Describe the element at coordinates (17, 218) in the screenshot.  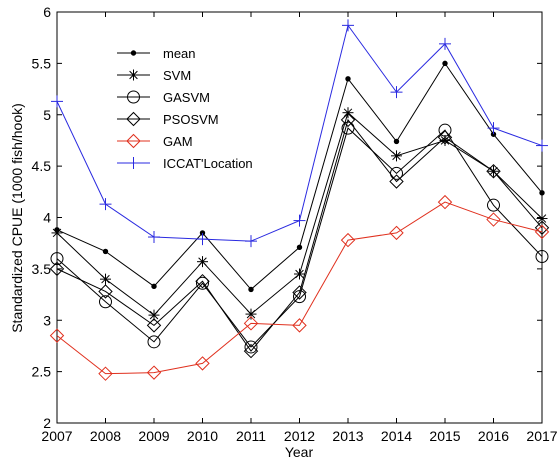
I see `y-axis-title: Standardized CPUE (1000 fish/hook)` at that location.